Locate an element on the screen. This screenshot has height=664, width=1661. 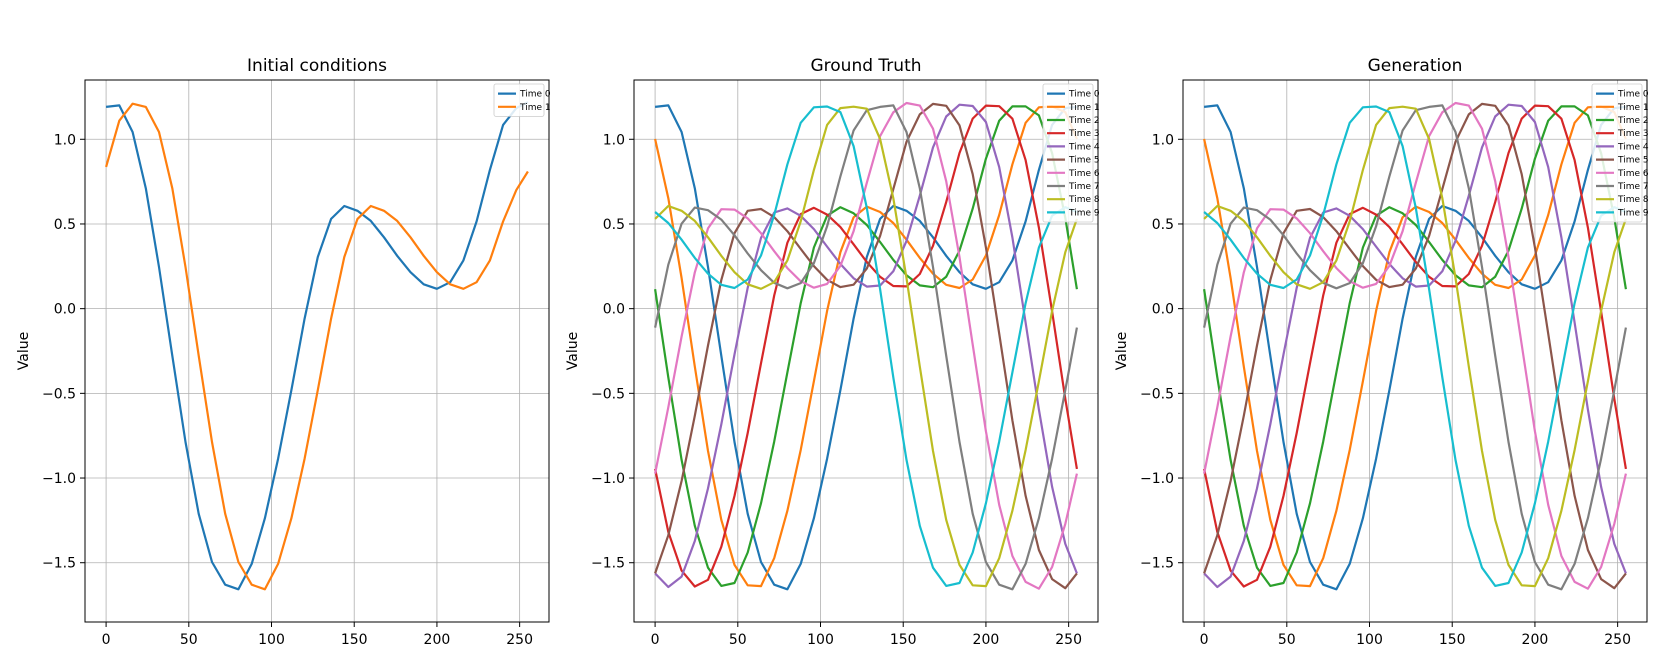
panel-title: Initial conditions is located at coordinates (317, 66).